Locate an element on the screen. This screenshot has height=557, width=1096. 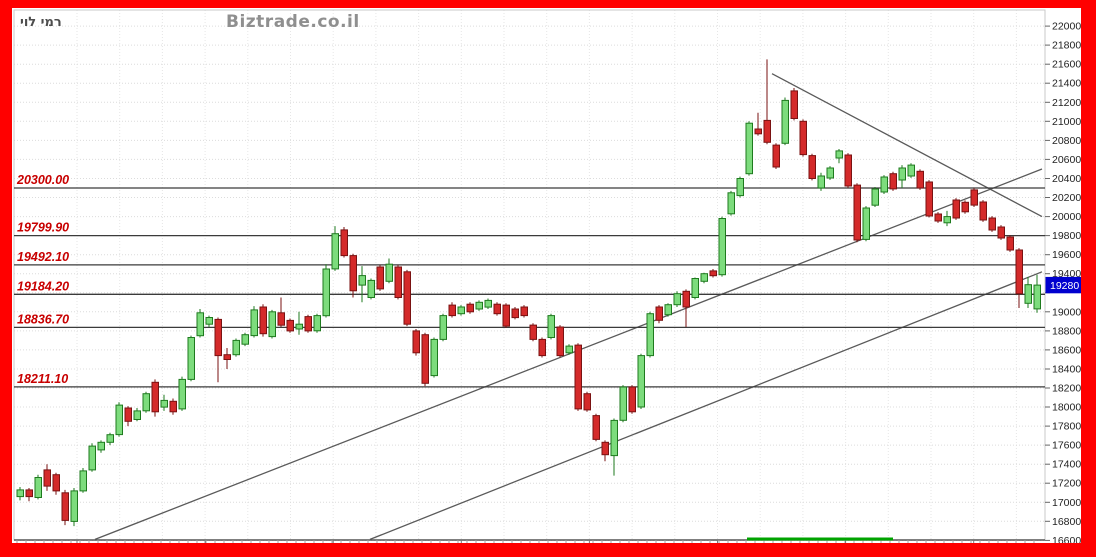
level-label: 19492.10 is located at coordinates (43, 257).